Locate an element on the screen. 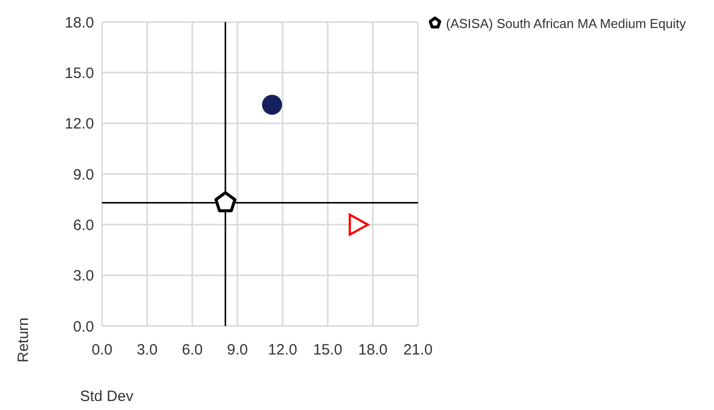 The height and width of the screenshot is (410, 714). x-tick-label: 6.0 is located at coordinates (192, 350).